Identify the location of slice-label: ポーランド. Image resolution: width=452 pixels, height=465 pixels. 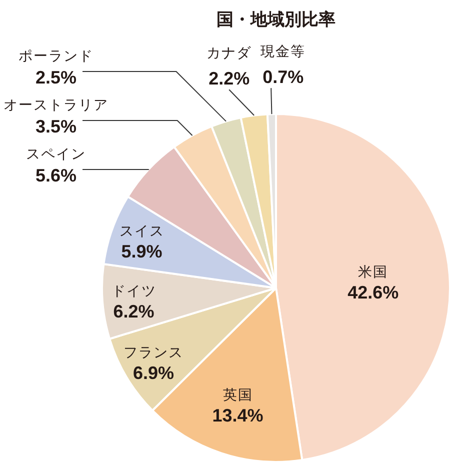
(56, 56).